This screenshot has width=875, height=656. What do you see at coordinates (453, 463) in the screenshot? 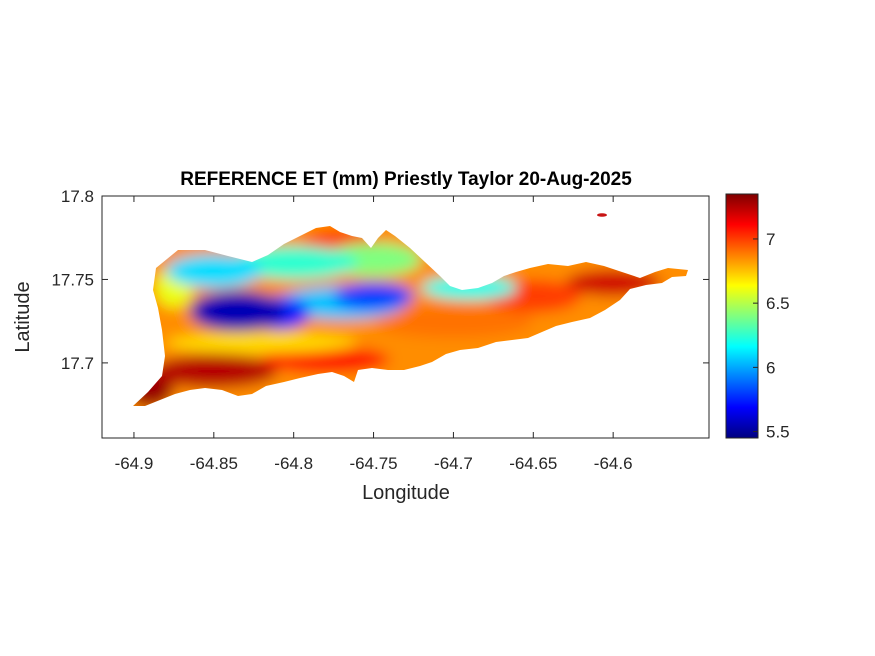
I see `x-tick-label: -64.7` at bounding box center [453, 463].